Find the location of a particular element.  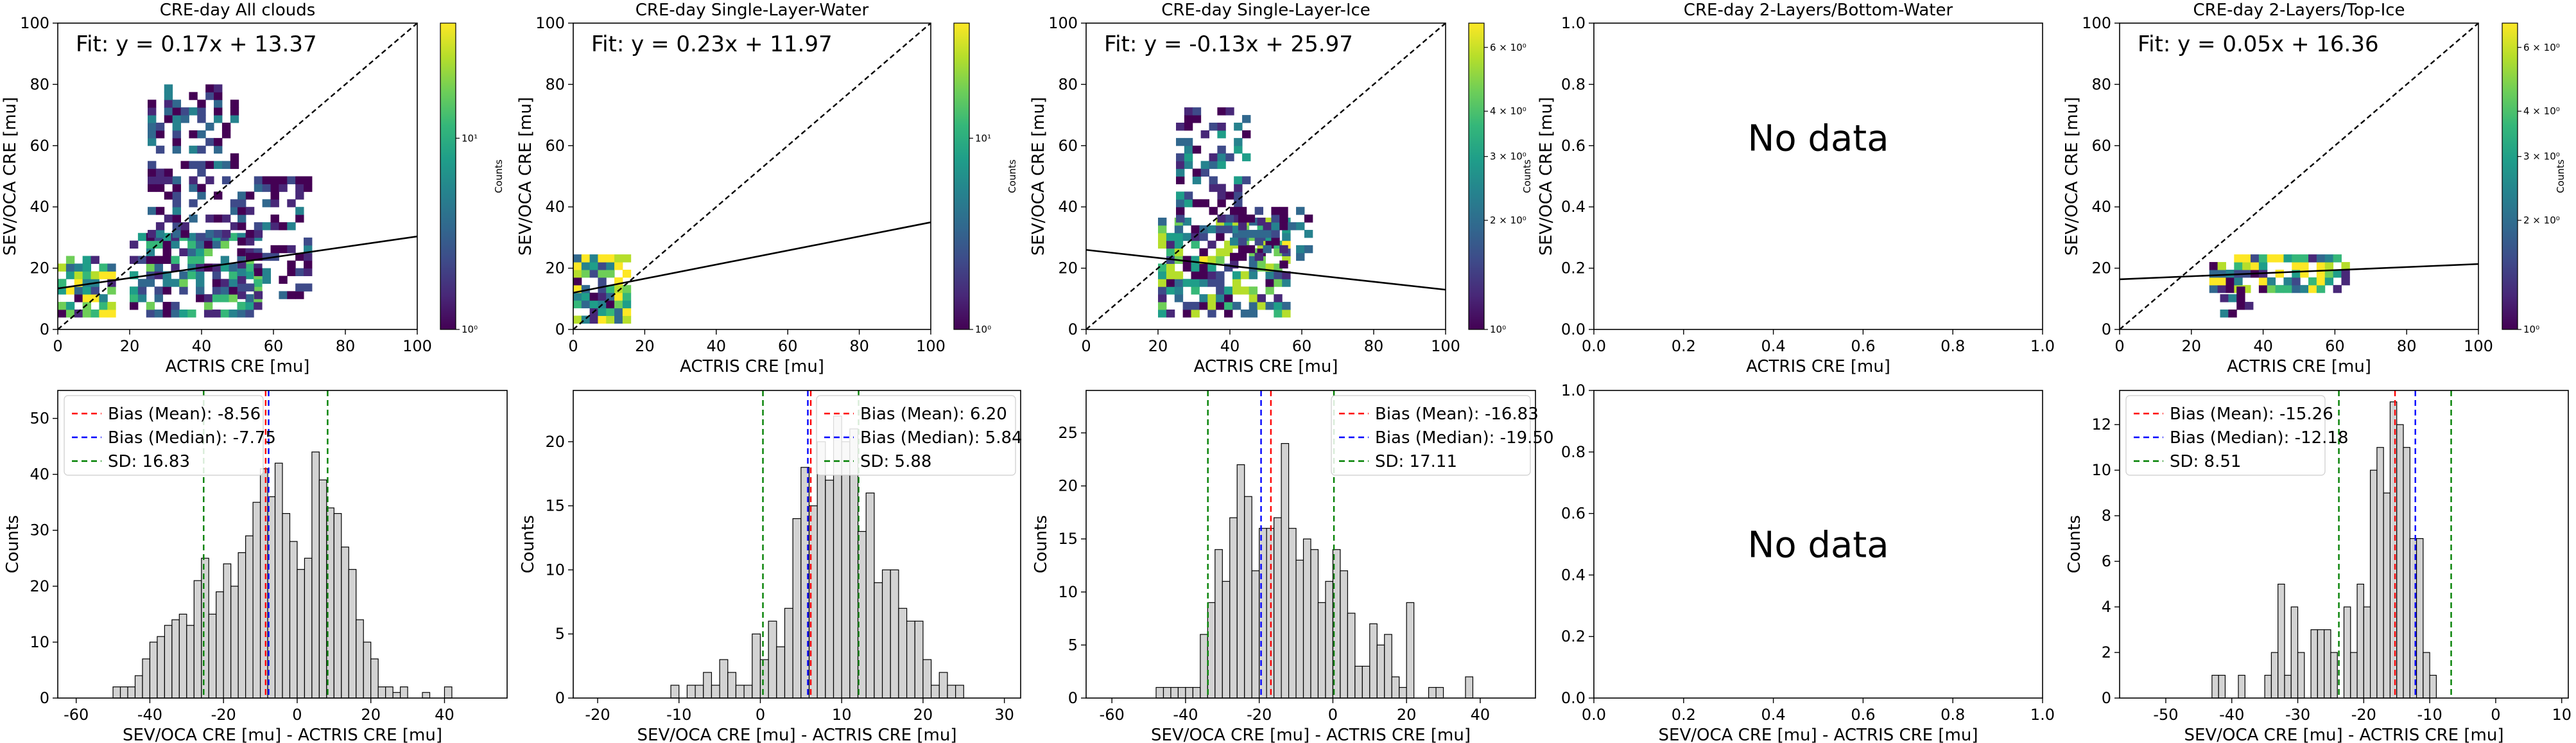

x-tick-label: -20 is located at coordinates (2364, 715).